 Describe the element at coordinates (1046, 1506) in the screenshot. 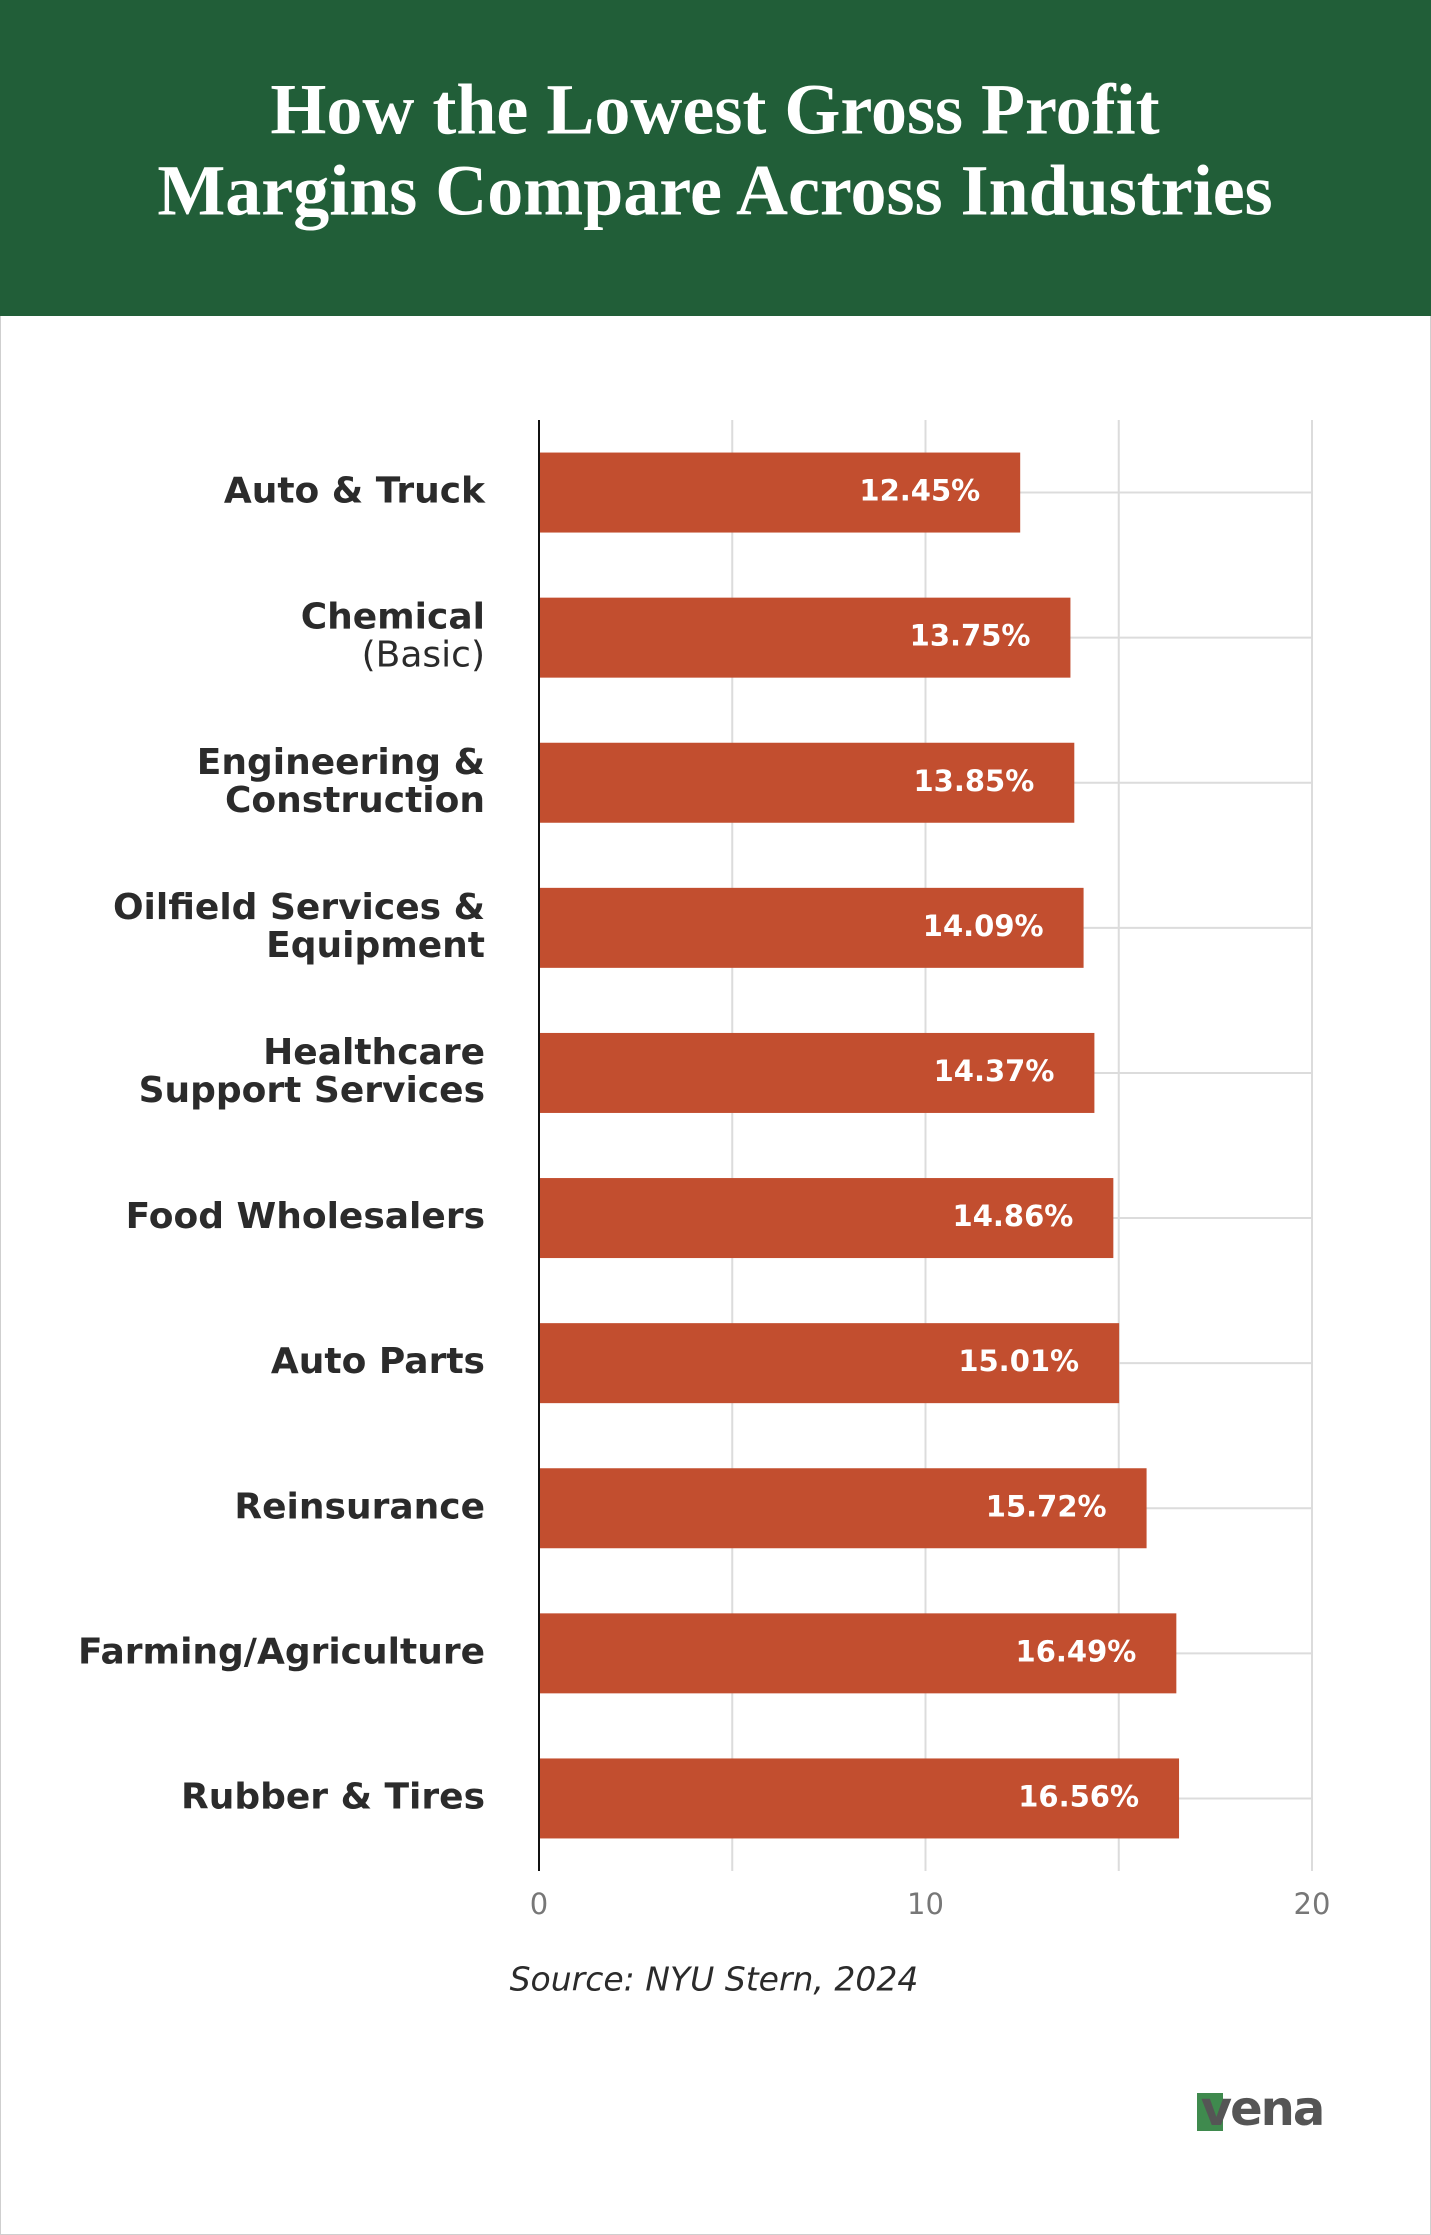

I see `value-label: 15.72%` at that location.